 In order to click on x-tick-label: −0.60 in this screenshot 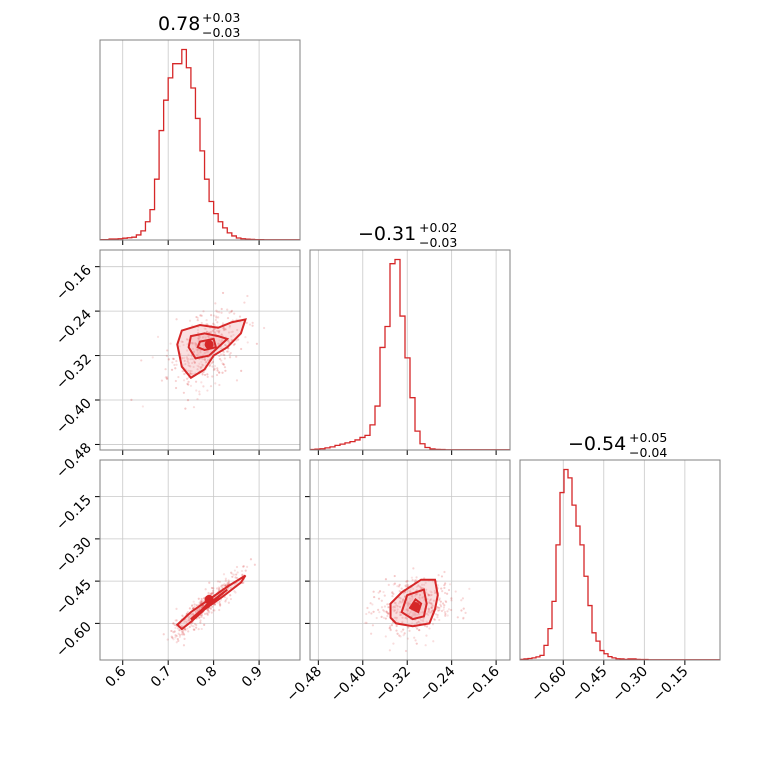, I will do `click(549, 685)`.